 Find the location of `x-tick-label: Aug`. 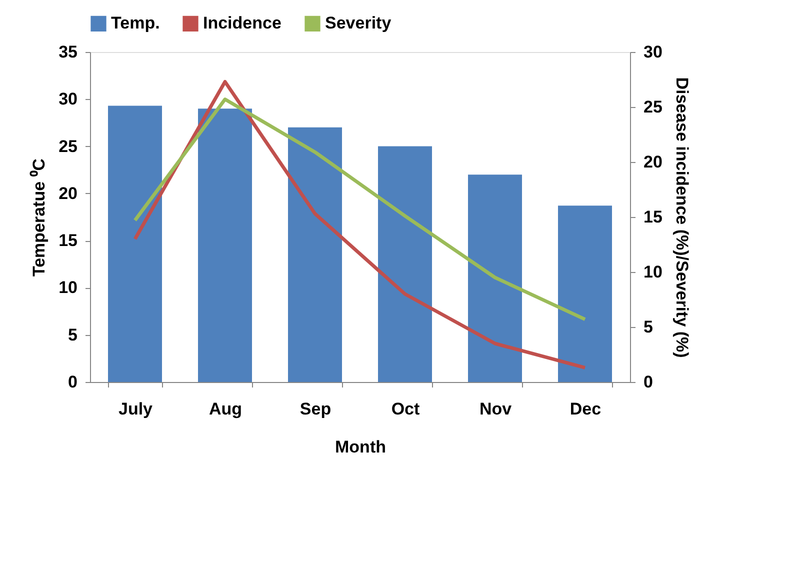

x-tick-label: Aug is located at coordinates (225, 409).